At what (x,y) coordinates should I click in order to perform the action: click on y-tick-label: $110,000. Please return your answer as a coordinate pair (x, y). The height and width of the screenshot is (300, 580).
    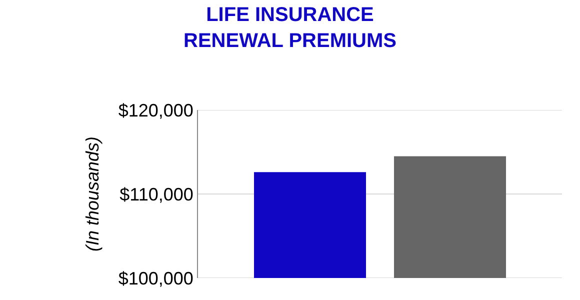
    Looking at the image, I should click on (157, 194).